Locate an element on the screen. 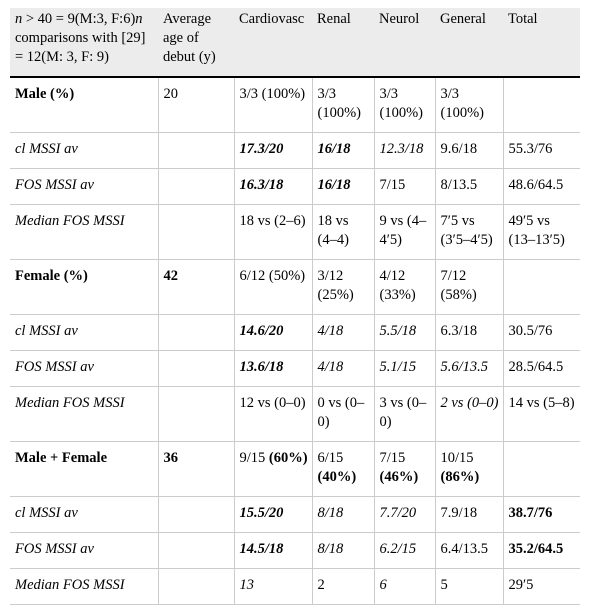 This screenshot has width=590, height=605. table-cell: 49′5 vs (13–13′5) is located at coordinates (541, 232).